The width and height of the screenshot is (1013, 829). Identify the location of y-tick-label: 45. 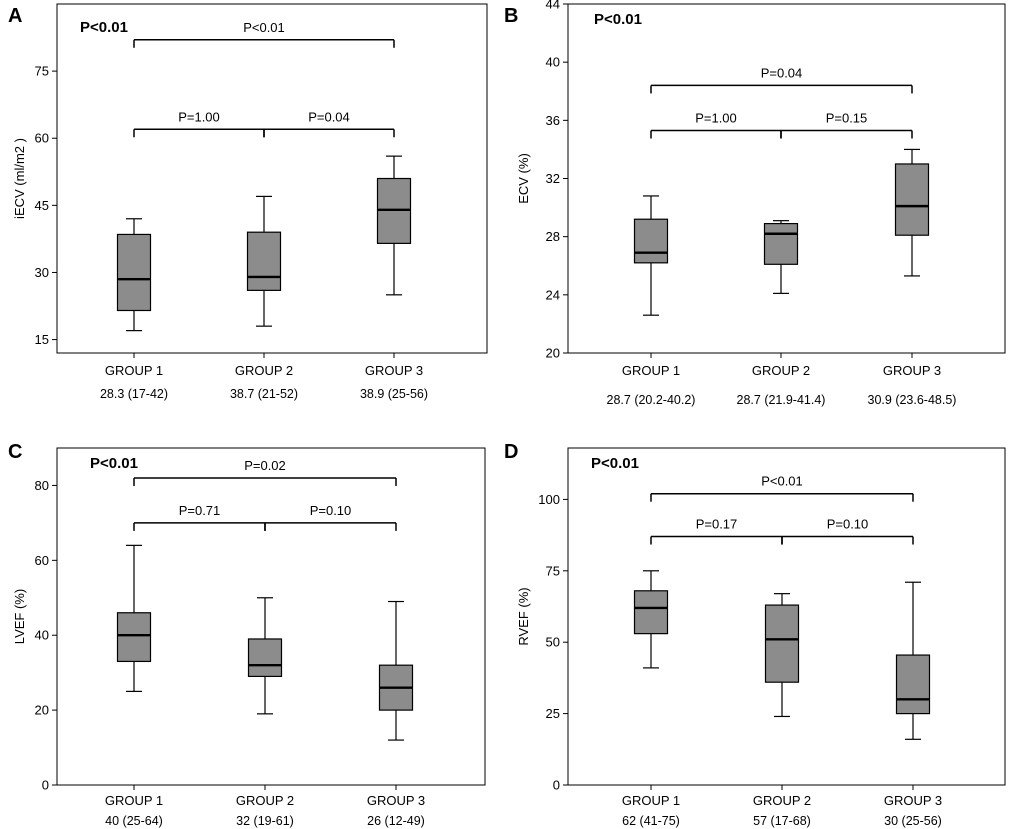
(42, 205).